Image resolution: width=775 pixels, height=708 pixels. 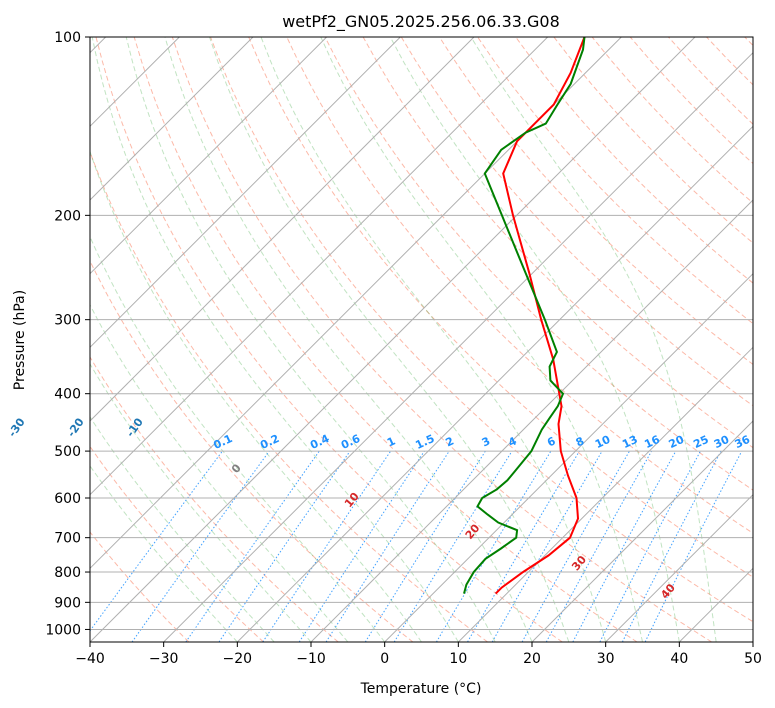 I want to click on mixing-ratio-label: 1.5, so click(x=424, y=442).